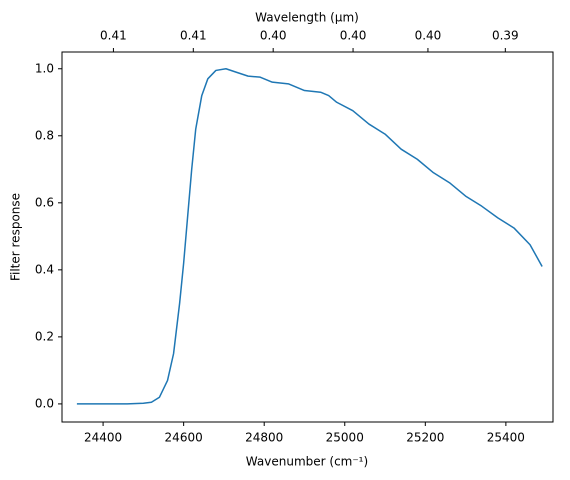 The width and height of the screenshot is (570, 480). Describe the element at coordinates (307, 462) in the screenshot. I see `x-axis-label: Wavenumber (cm⁻¹)` at that location.